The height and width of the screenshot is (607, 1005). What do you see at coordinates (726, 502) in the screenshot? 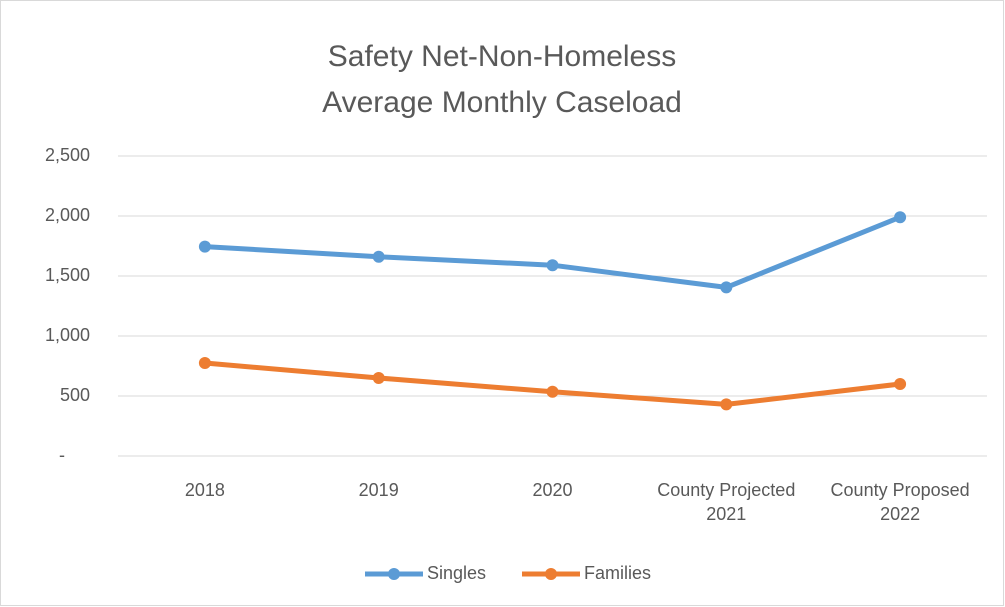
I see `x-tick-label: County Projected 2021` at bounding box center [726, 502].